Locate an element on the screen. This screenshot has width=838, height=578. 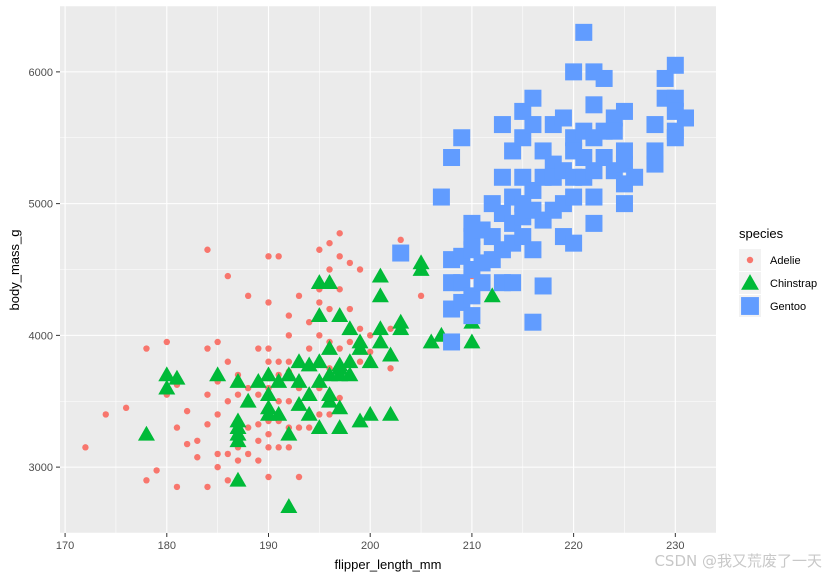
watermark: CSDN @我又荒废了一天 is located at coordinates (738, 561).